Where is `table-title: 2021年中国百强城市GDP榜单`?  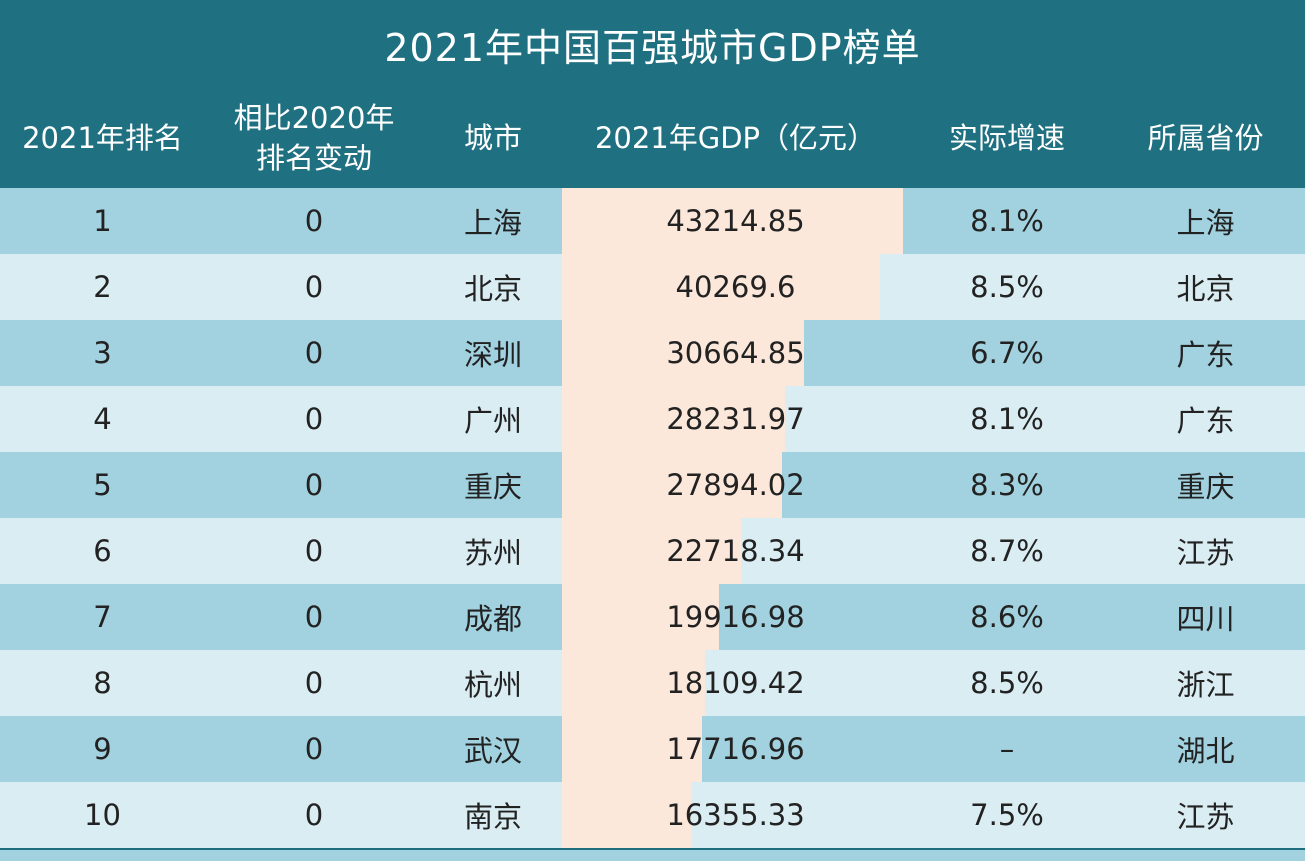
table-title: 2021年中国百强城市GDP榜单 is located at coordinates (652, 44).